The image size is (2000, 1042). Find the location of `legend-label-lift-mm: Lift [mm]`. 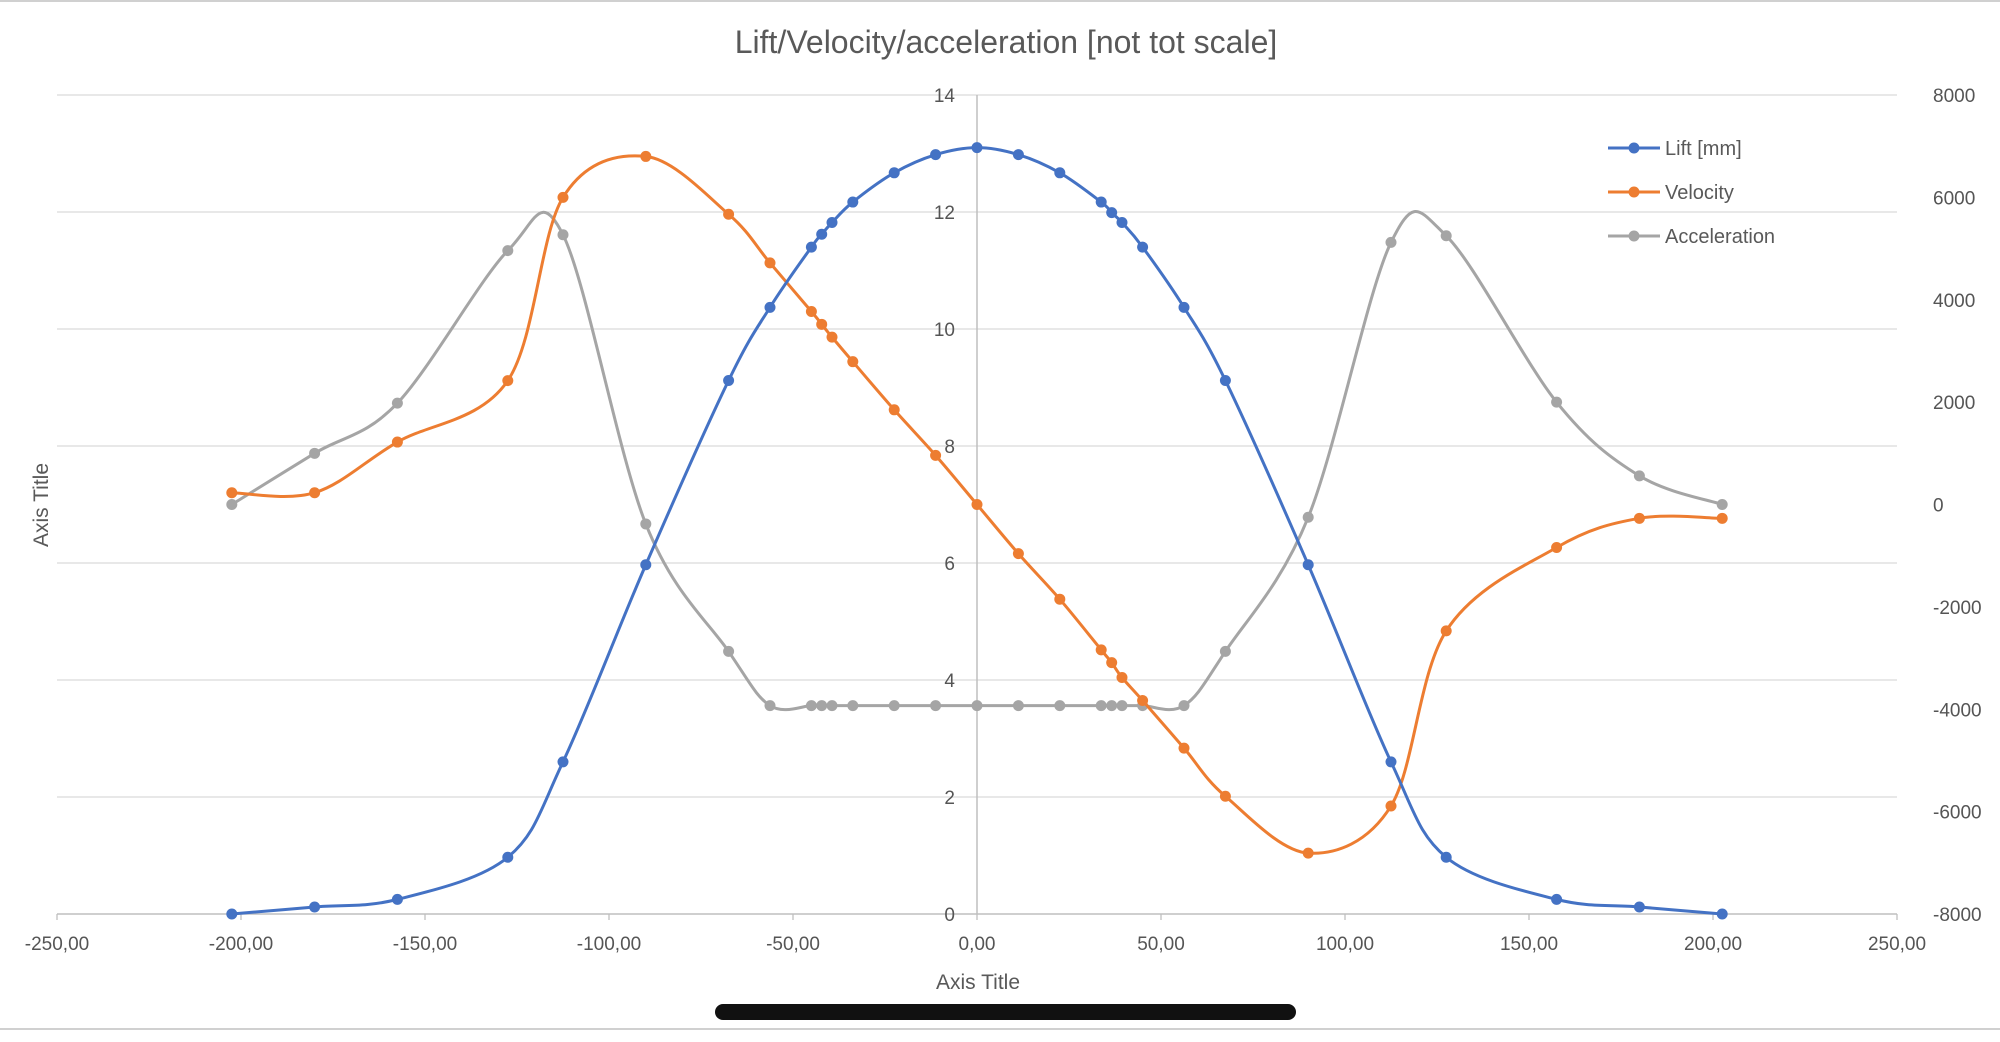

legend-label-lift-mm: Lift [mm] is located at coordinates (1703, 149).